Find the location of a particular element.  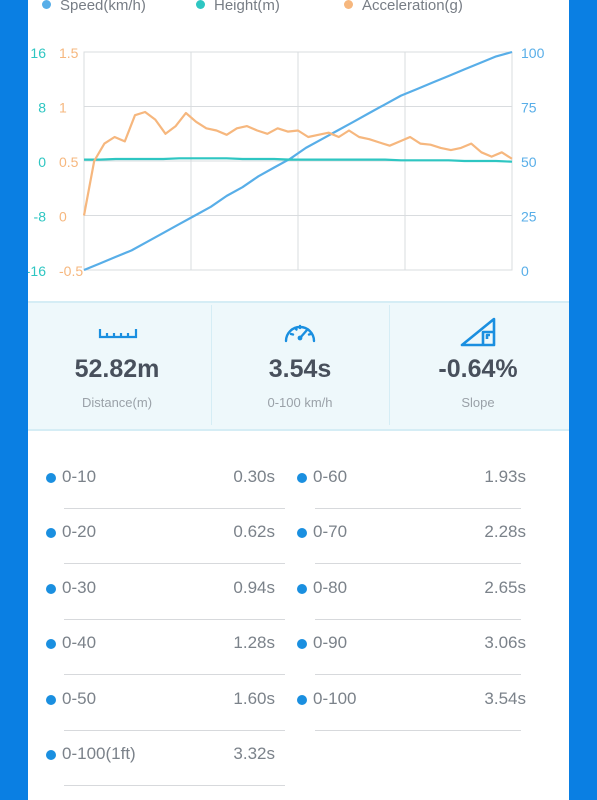

acceleration-tick-label: 0.5 is located at coordinates (69, 162).